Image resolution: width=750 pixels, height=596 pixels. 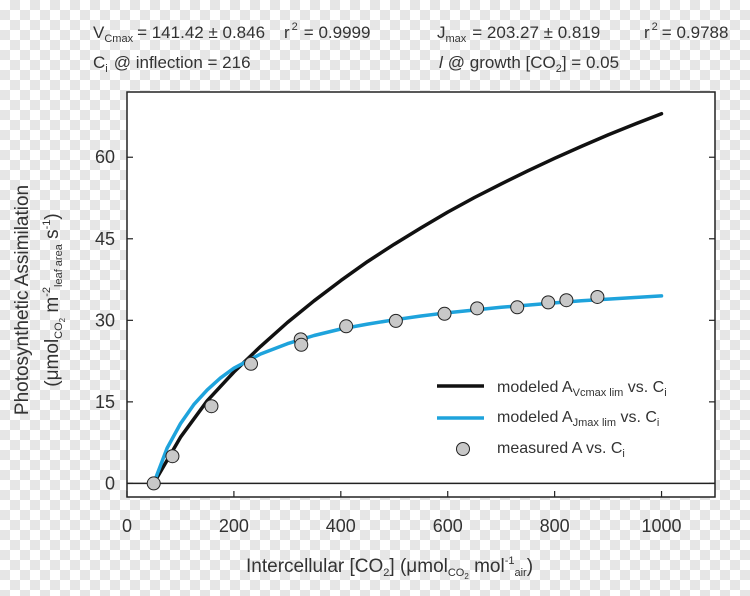 What do you see at coordinates (582, 389) in the screenshot?
I see `legend-label-vcmax: modeled AVcmax lim vs. Ci` at bounding box center [582, 389].